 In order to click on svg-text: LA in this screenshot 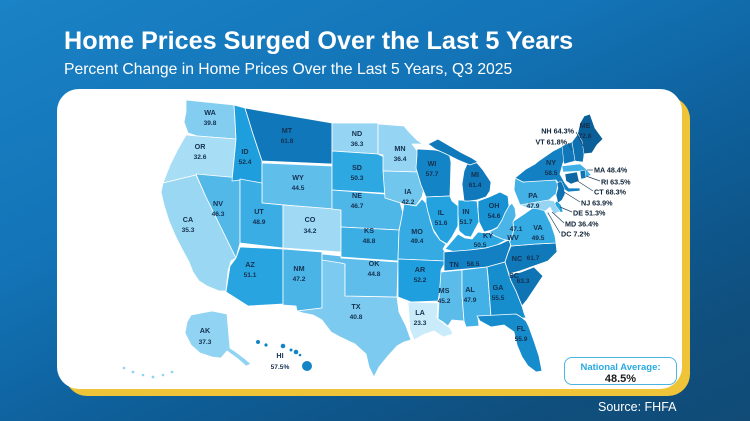, I will do `click(420, 312)`.